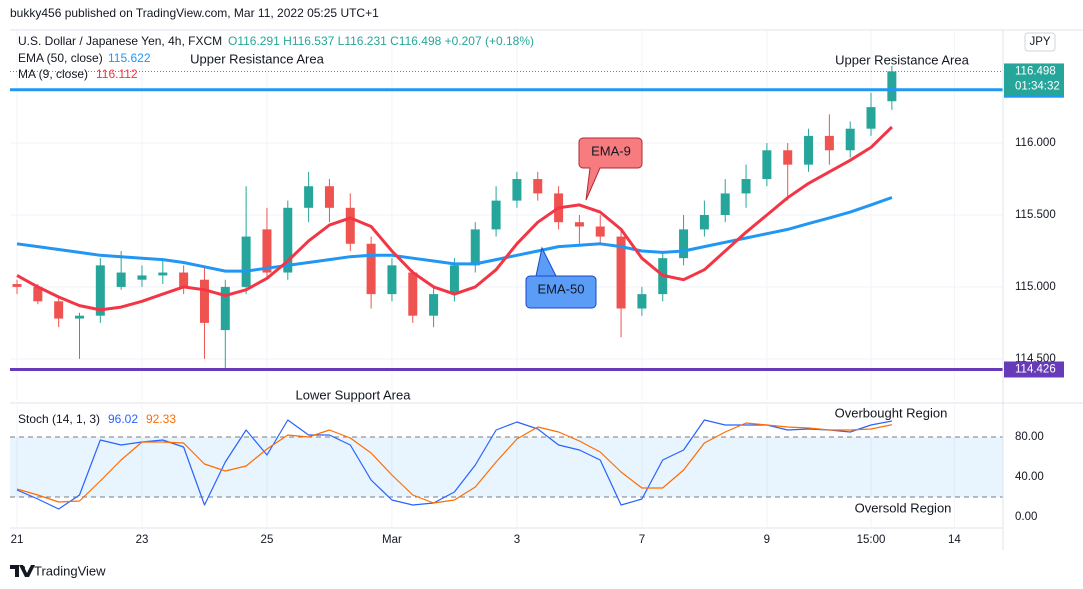  What do you see at coordinates (903, 507) in the screenshot?
I see `annotation: Oversold Region` at bounding box center [903, 507].